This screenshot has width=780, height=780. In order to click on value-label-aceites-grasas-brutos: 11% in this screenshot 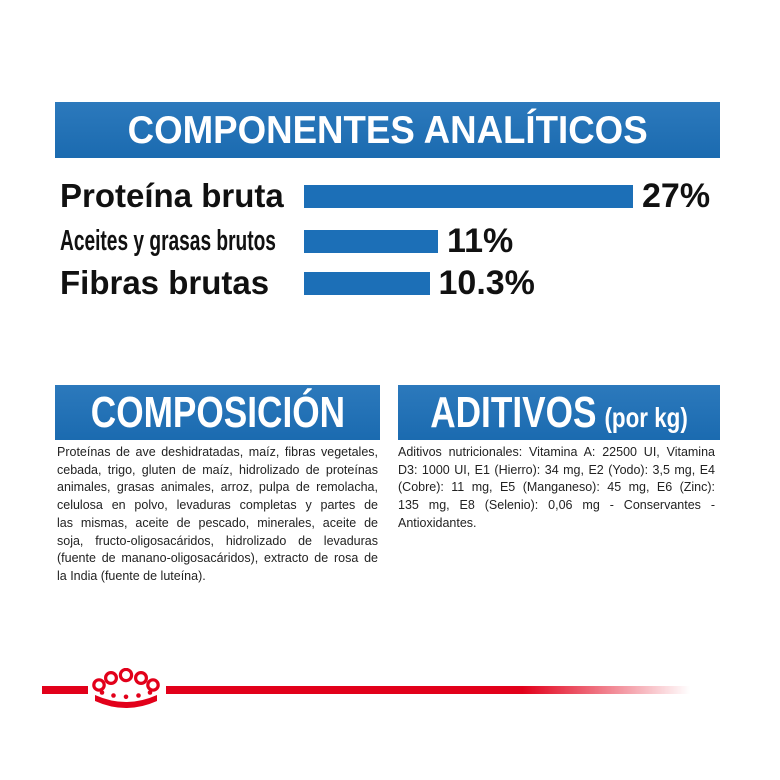, I will do `click(480, 241)`.